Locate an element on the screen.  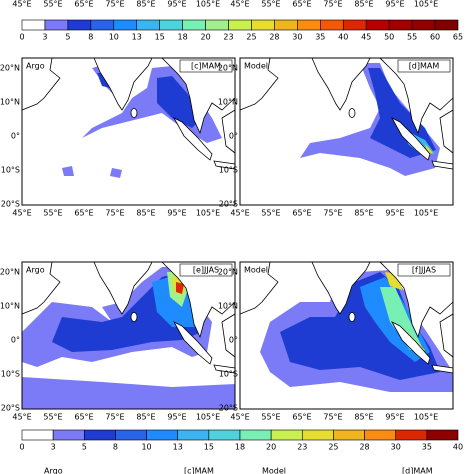
colorbar-tick-label: 8 is located at coordinates (90, 37).